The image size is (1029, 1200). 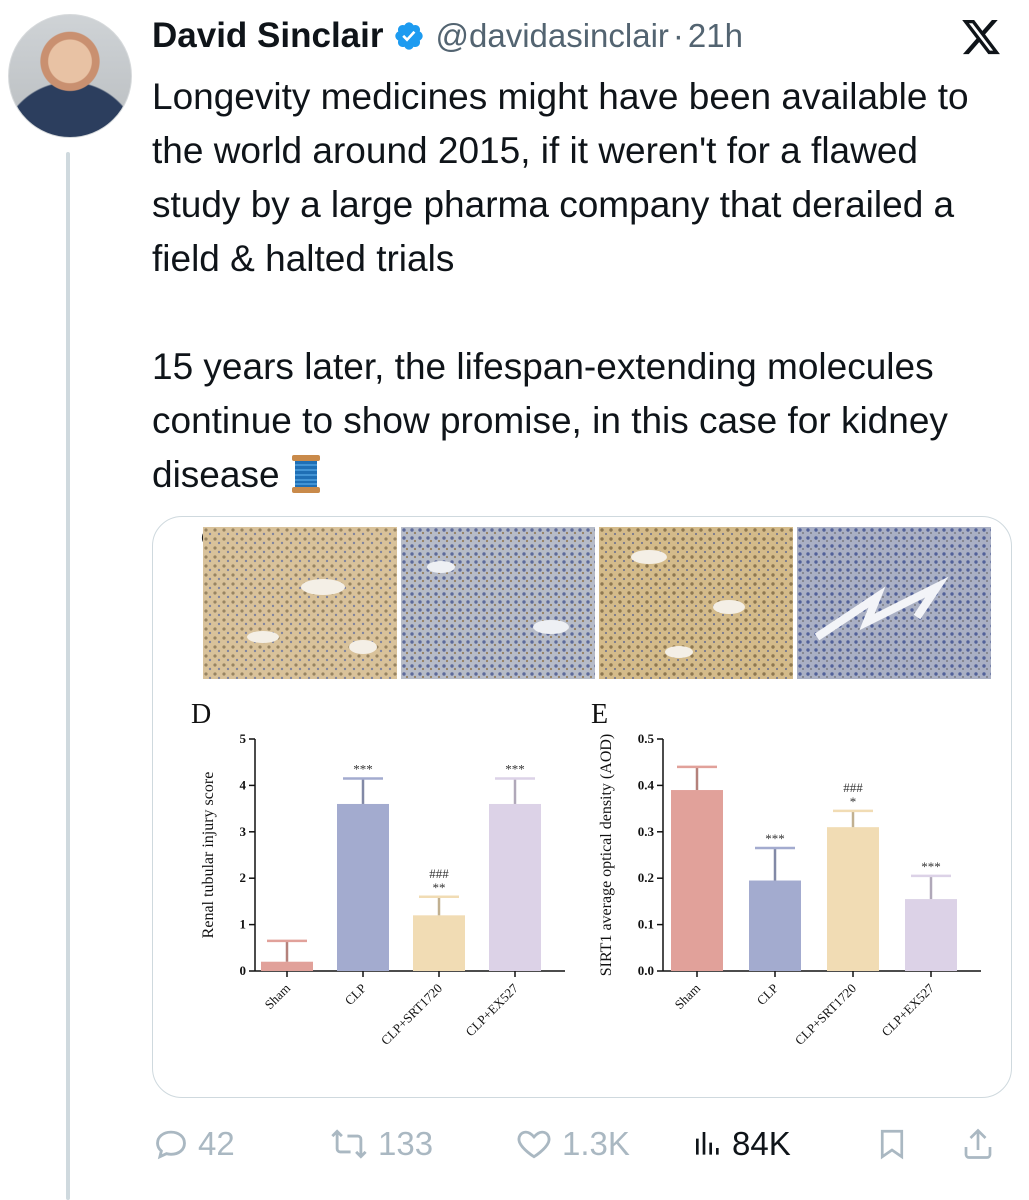 What do you see at coordinates (894, 603) in the screenshot?
I see `micrograph-clp-ex527` at bounding box center [894, 603].